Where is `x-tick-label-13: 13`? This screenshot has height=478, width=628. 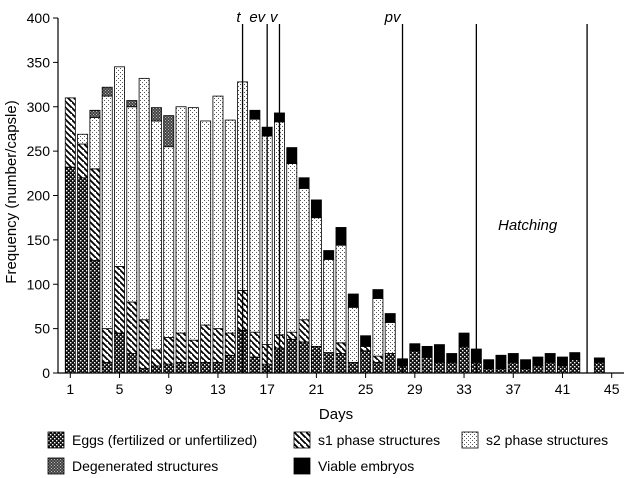 x-tick-label-13: 13 is located at coordinates (218, 389).